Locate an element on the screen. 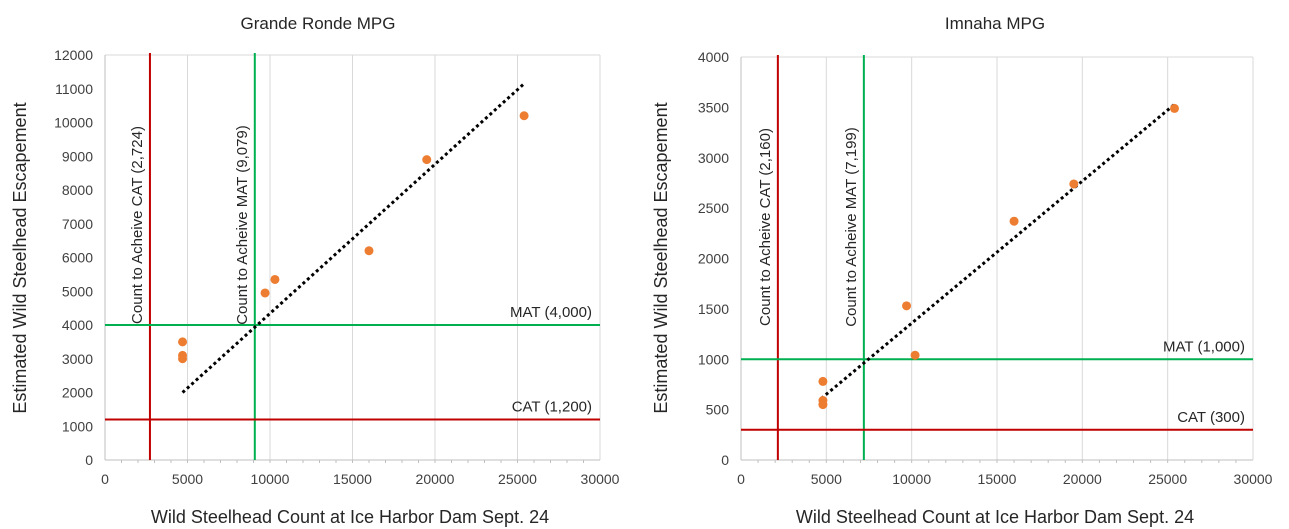 The height and width of the screenshot is (529, 1289). reference-line-label: Count to Acheive MAT (7,199) is located at coordinates (851, 227).